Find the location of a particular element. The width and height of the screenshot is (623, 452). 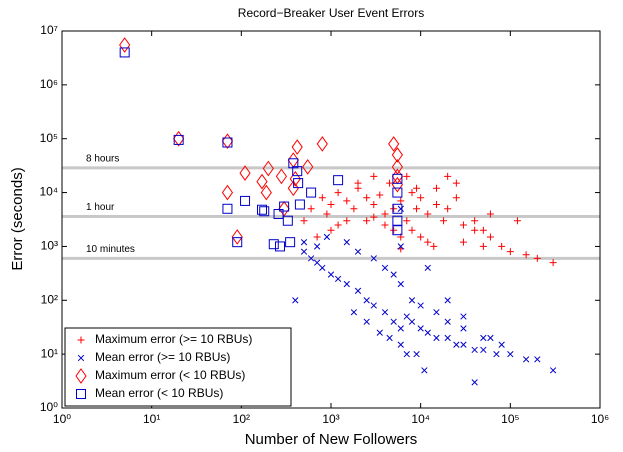

x-tick-label: 10⁴ is located at coordinates (420, 419).